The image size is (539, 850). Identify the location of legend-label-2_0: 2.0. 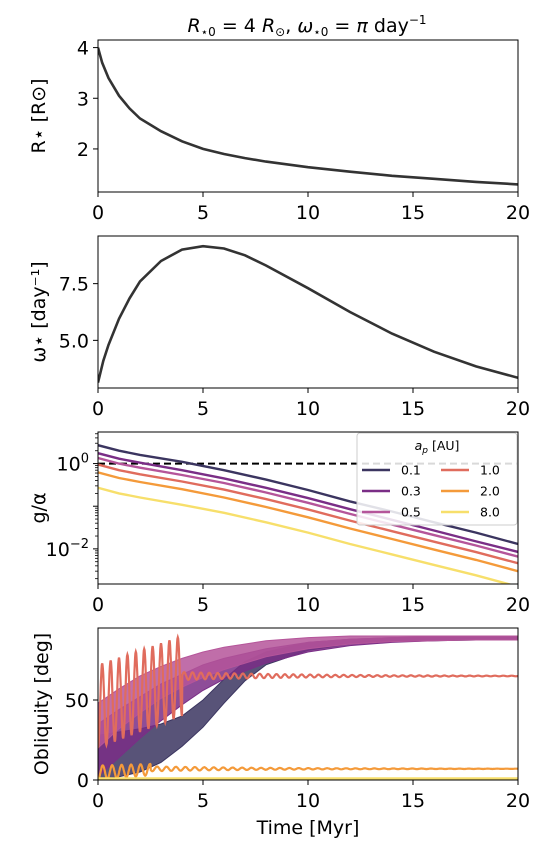
(490, 491).